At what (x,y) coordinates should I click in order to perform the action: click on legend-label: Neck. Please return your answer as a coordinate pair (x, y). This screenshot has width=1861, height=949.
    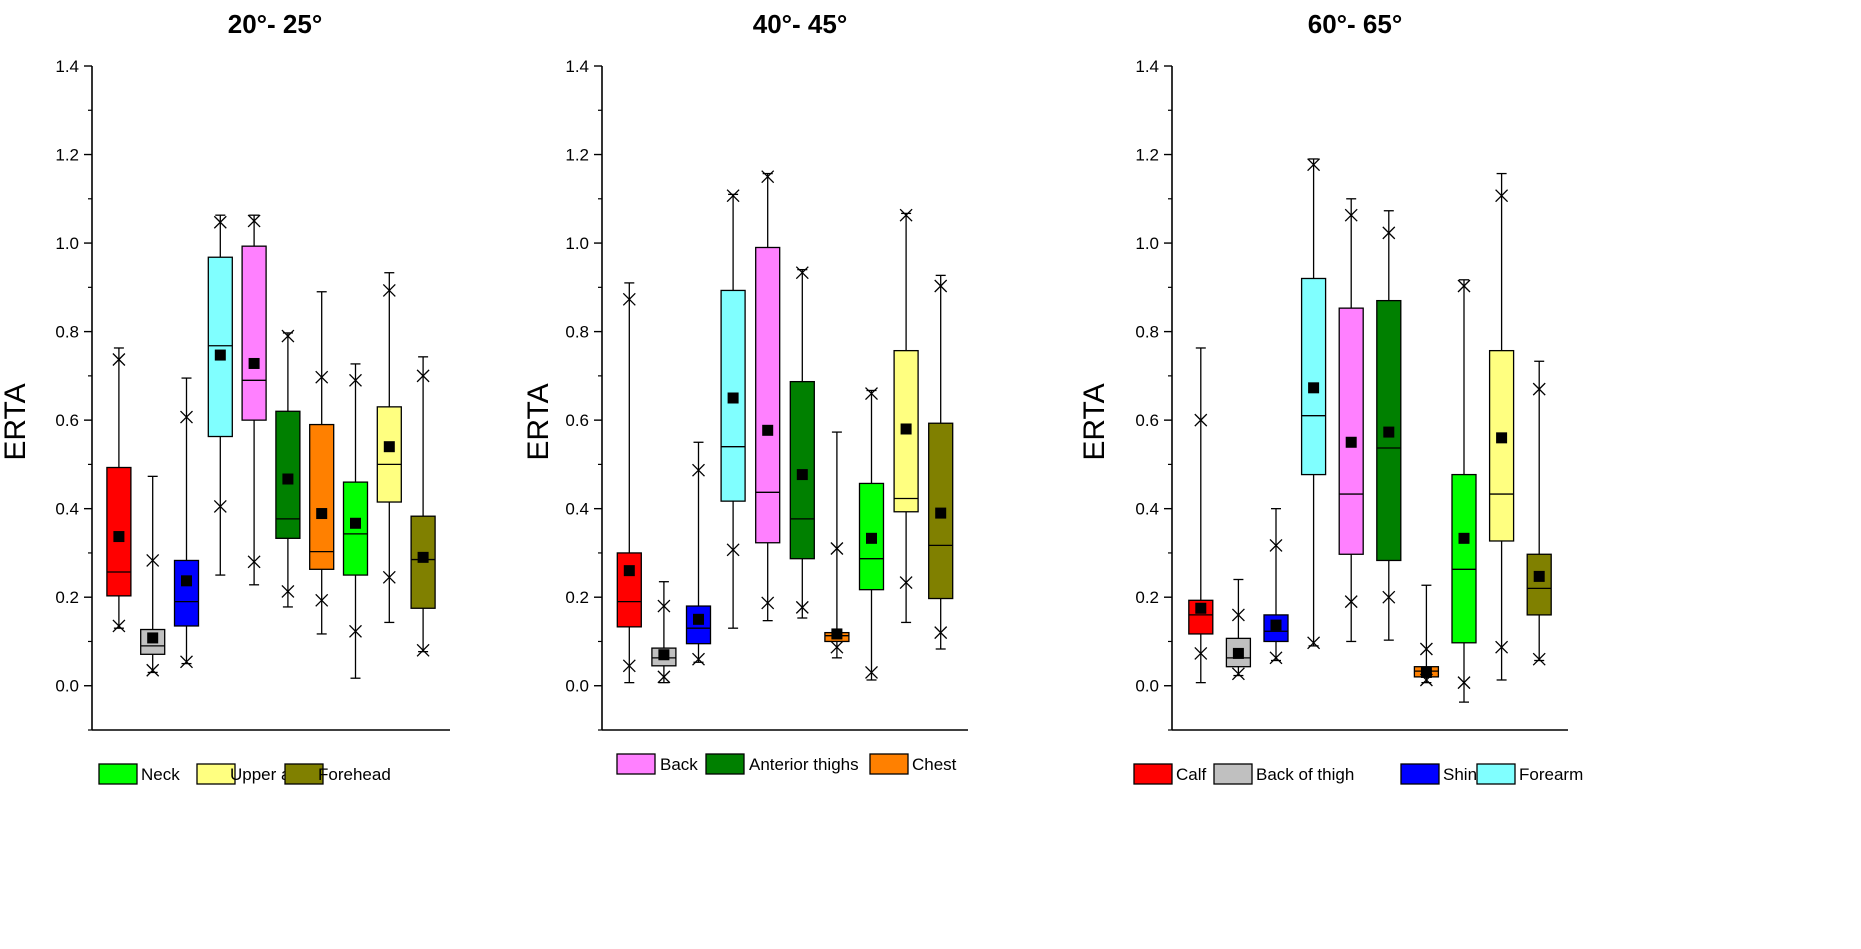
    Looking at the image, I should click on (160, 774).